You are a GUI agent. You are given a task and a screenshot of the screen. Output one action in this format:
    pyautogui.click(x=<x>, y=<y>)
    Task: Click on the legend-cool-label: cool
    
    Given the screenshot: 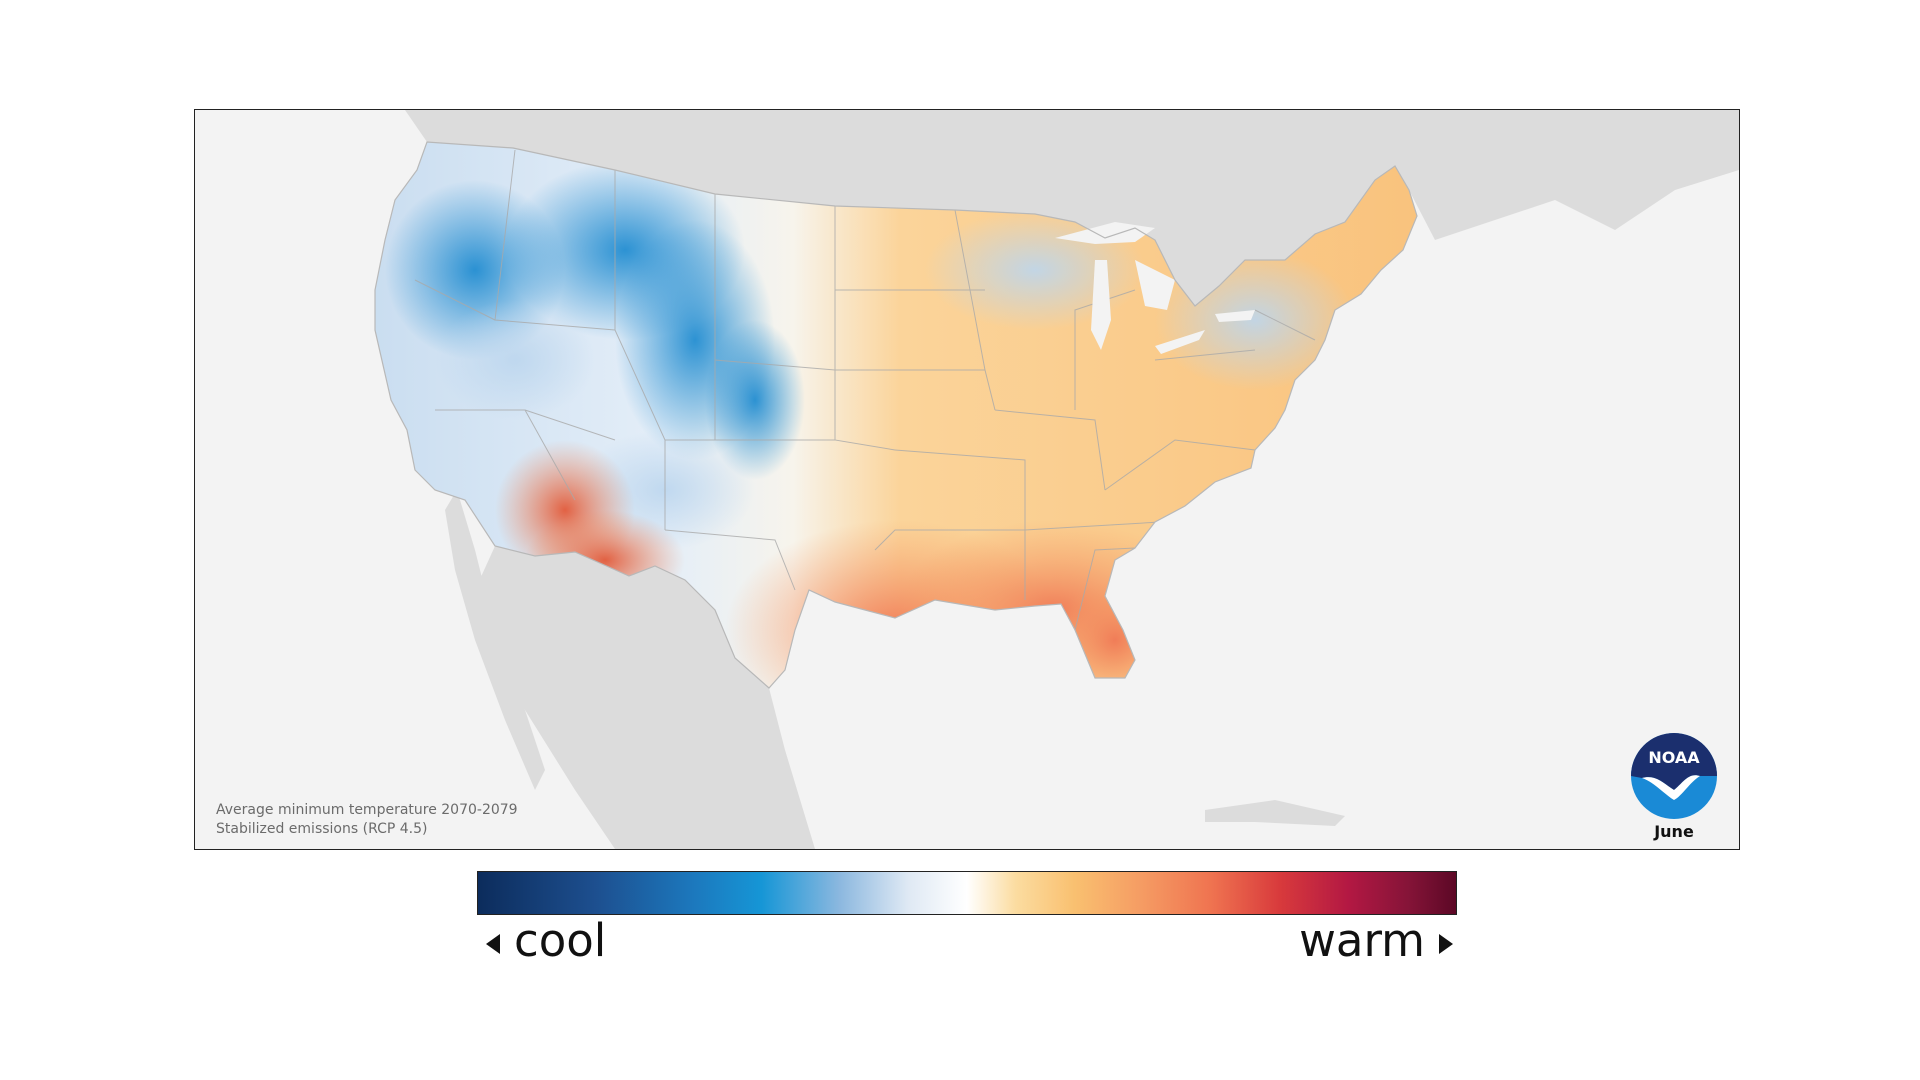 What is the action you would take?
    pyautogui.click(x=560, y=940)
    